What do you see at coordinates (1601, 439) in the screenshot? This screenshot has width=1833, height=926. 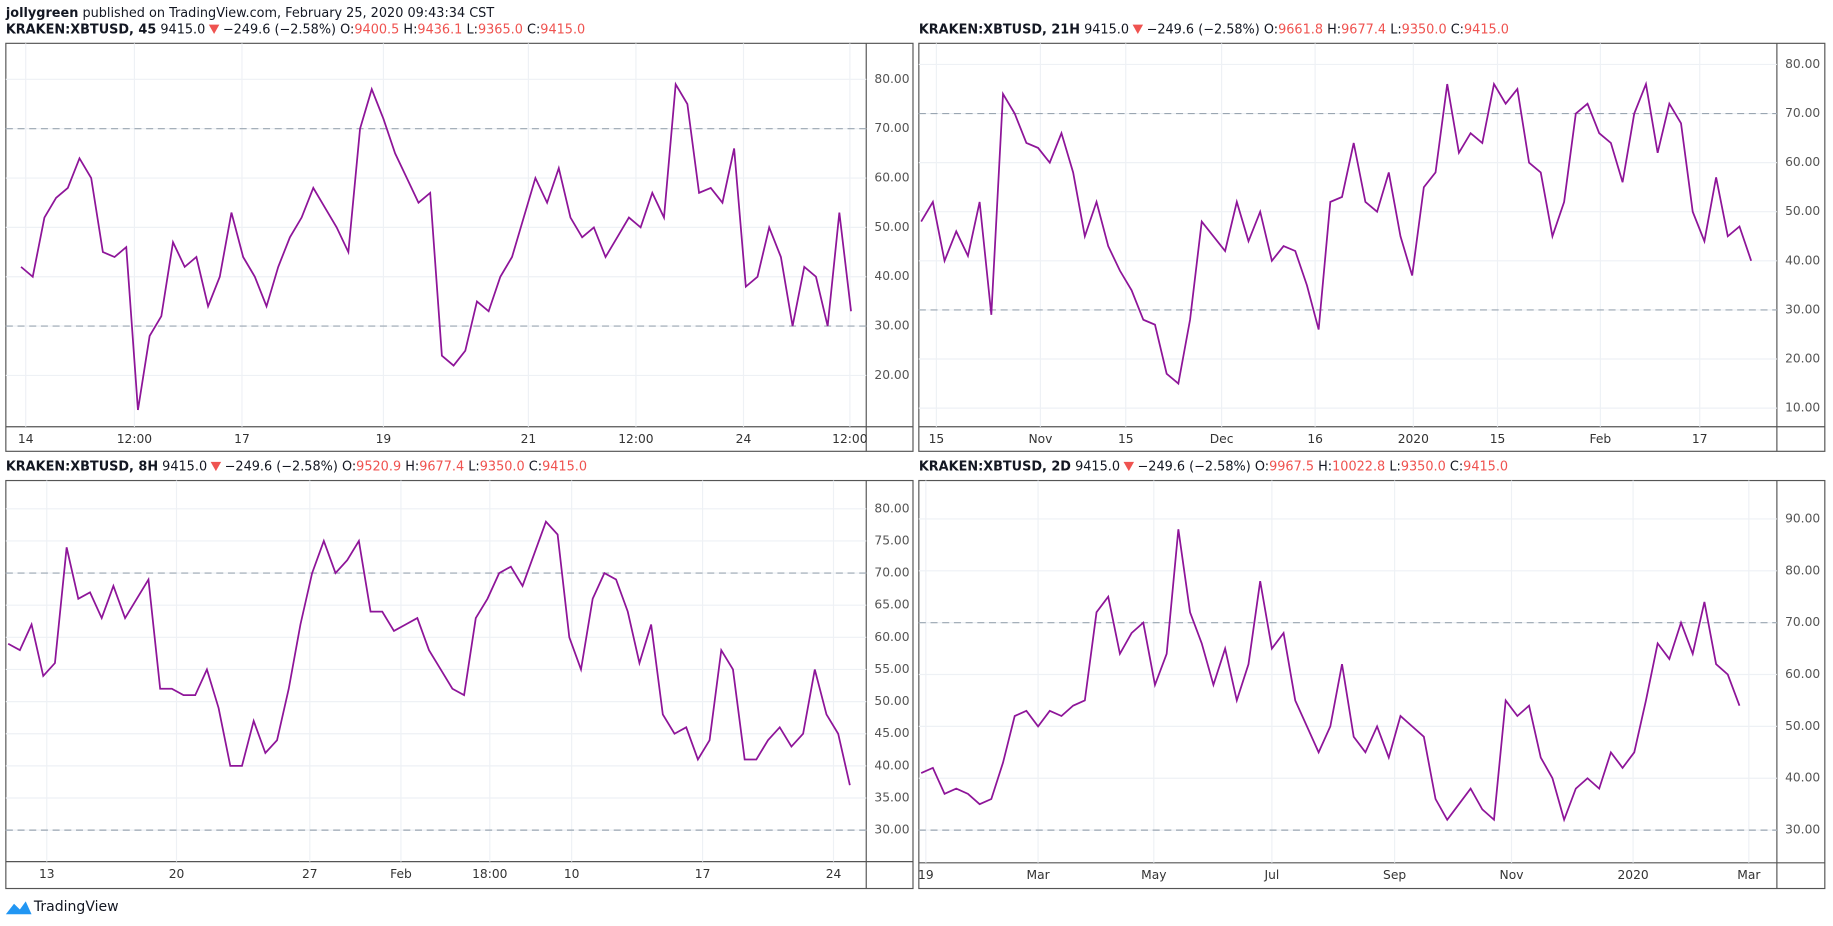 I see `x-tick-label: Feb` at bounding box center [1601, 439].